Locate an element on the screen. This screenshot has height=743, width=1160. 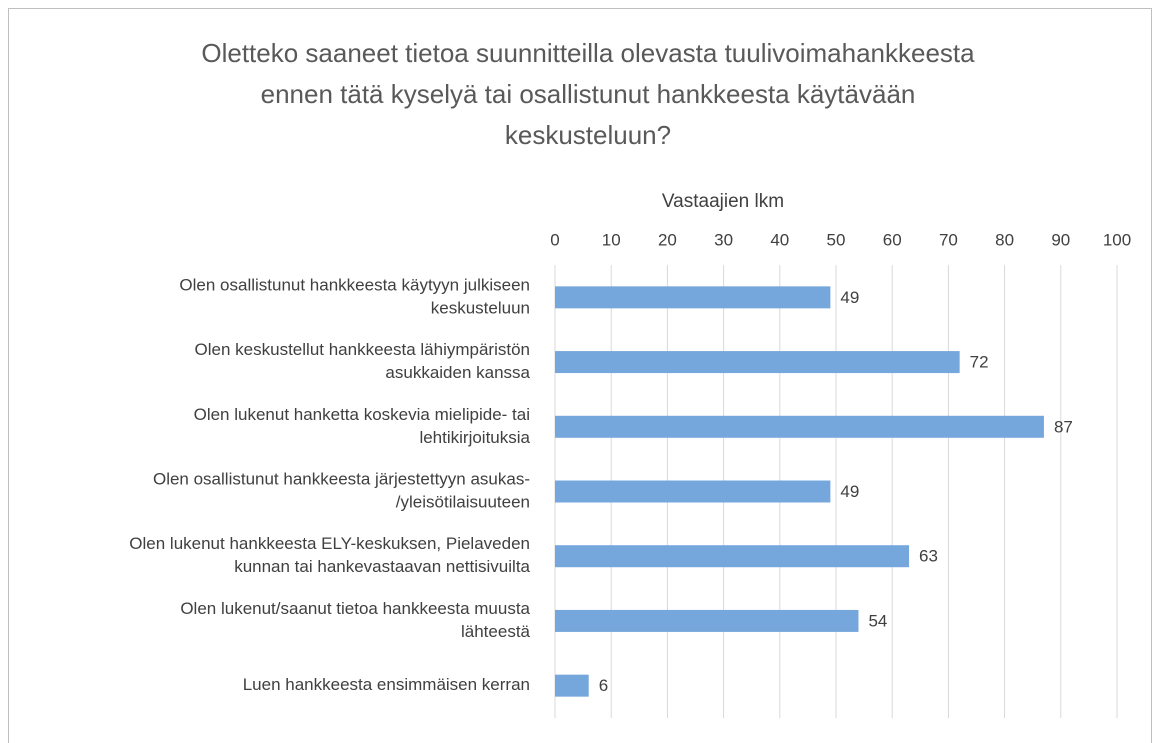
data-label: 6 is located at coordinates (603, 685).